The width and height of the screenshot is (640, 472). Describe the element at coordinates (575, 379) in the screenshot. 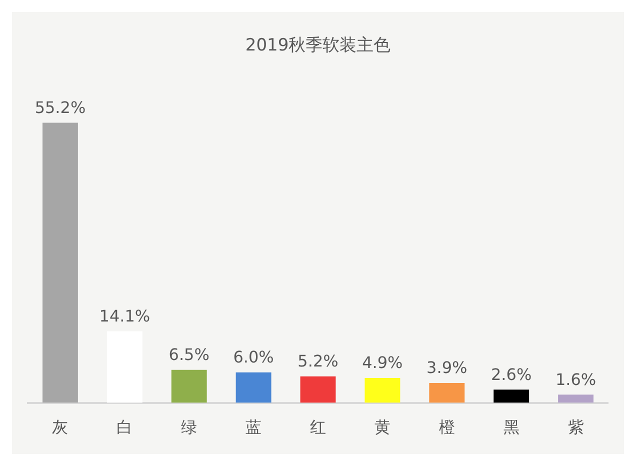

I see `data-label: 1.6%` at that location.